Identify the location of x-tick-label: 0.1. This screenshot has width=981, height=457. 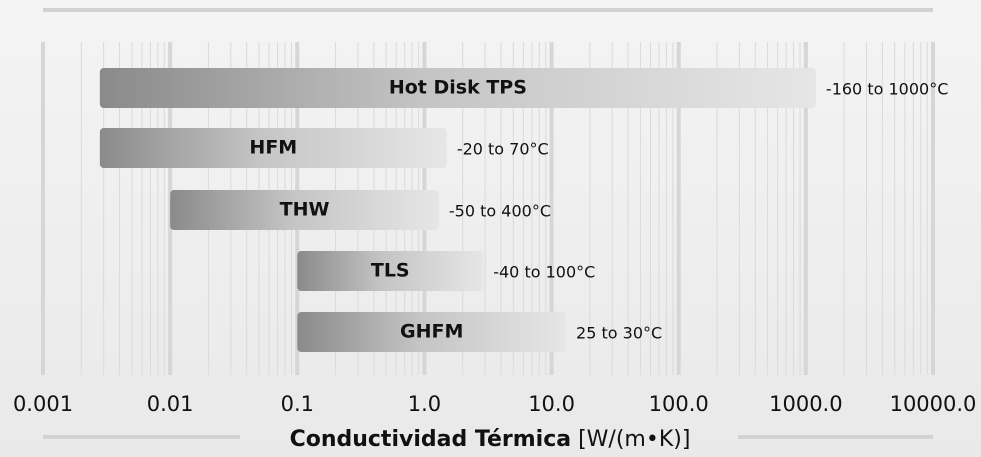
(297, 404).